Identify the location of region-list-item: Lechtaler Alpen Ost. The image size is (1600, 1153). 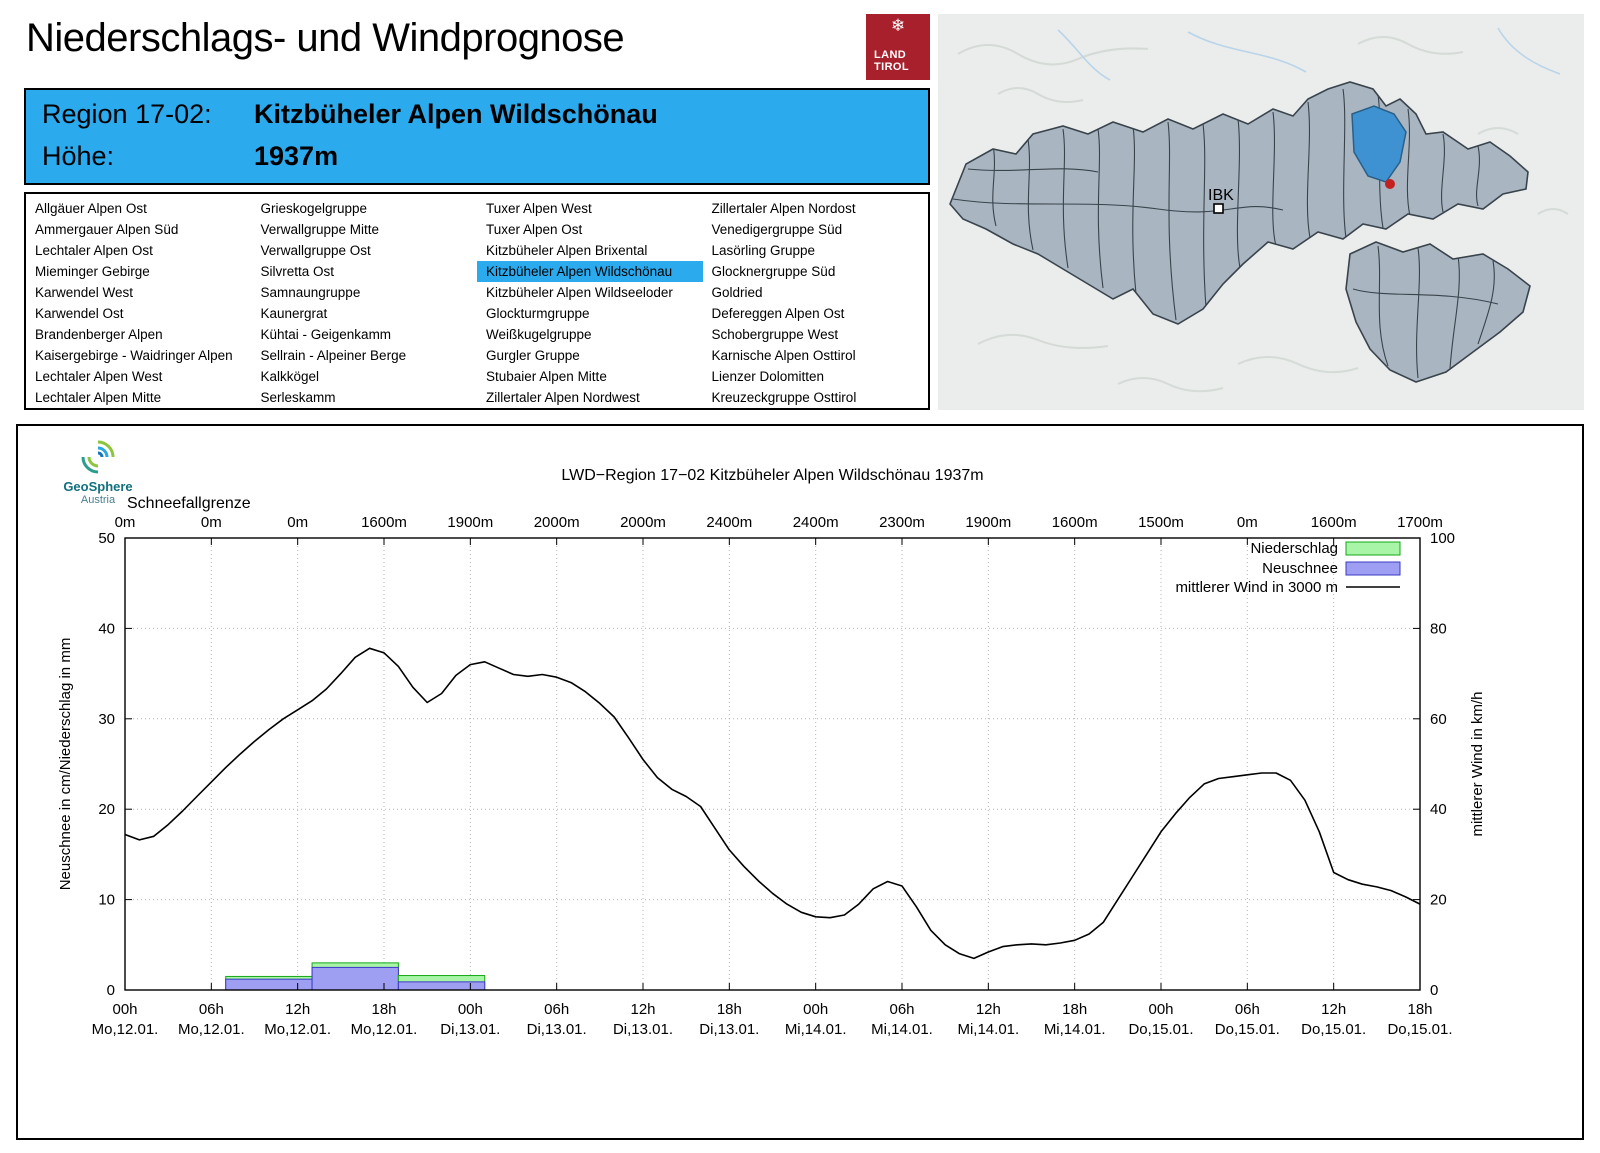
(94, 250).